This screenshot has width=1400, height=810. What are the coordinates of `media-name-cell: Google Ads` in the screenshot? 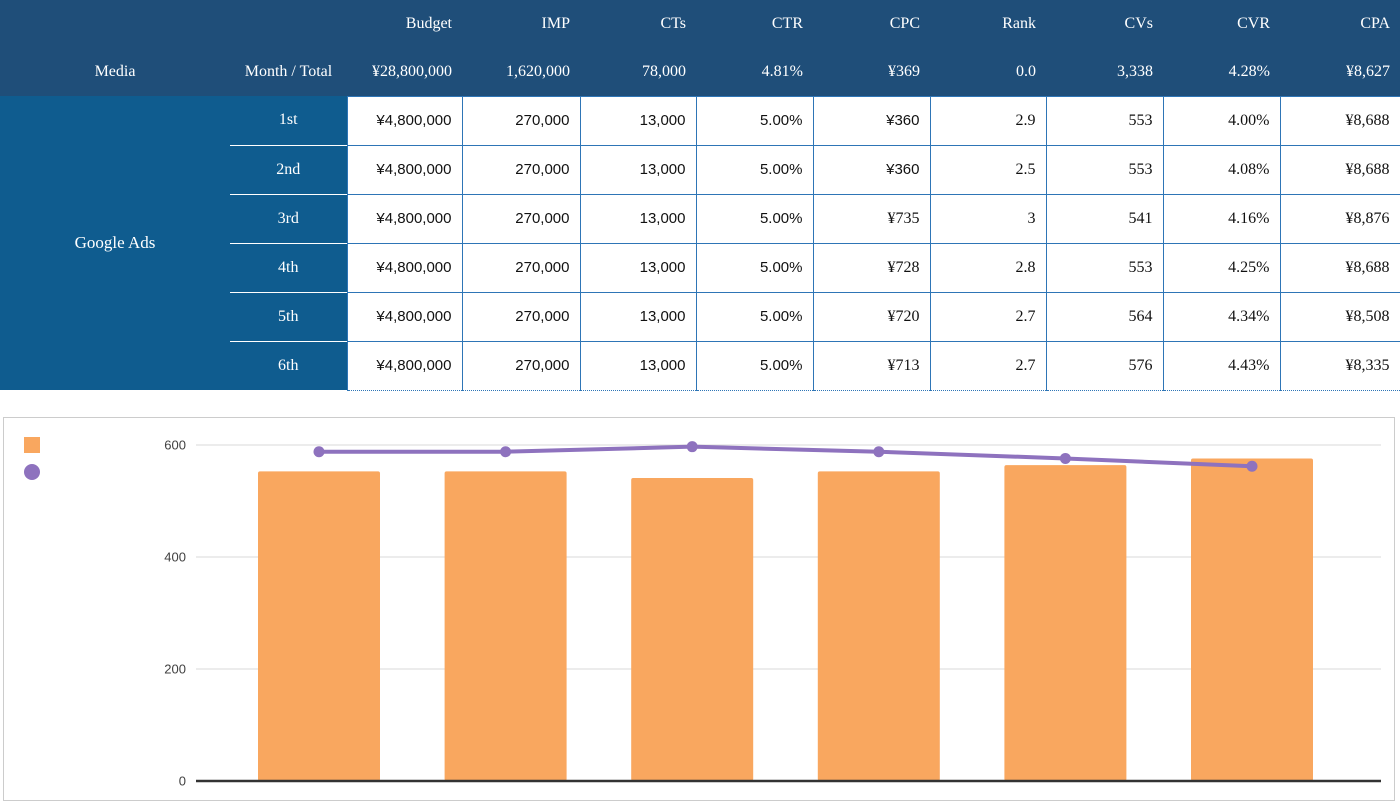 It's located at (115, 243).